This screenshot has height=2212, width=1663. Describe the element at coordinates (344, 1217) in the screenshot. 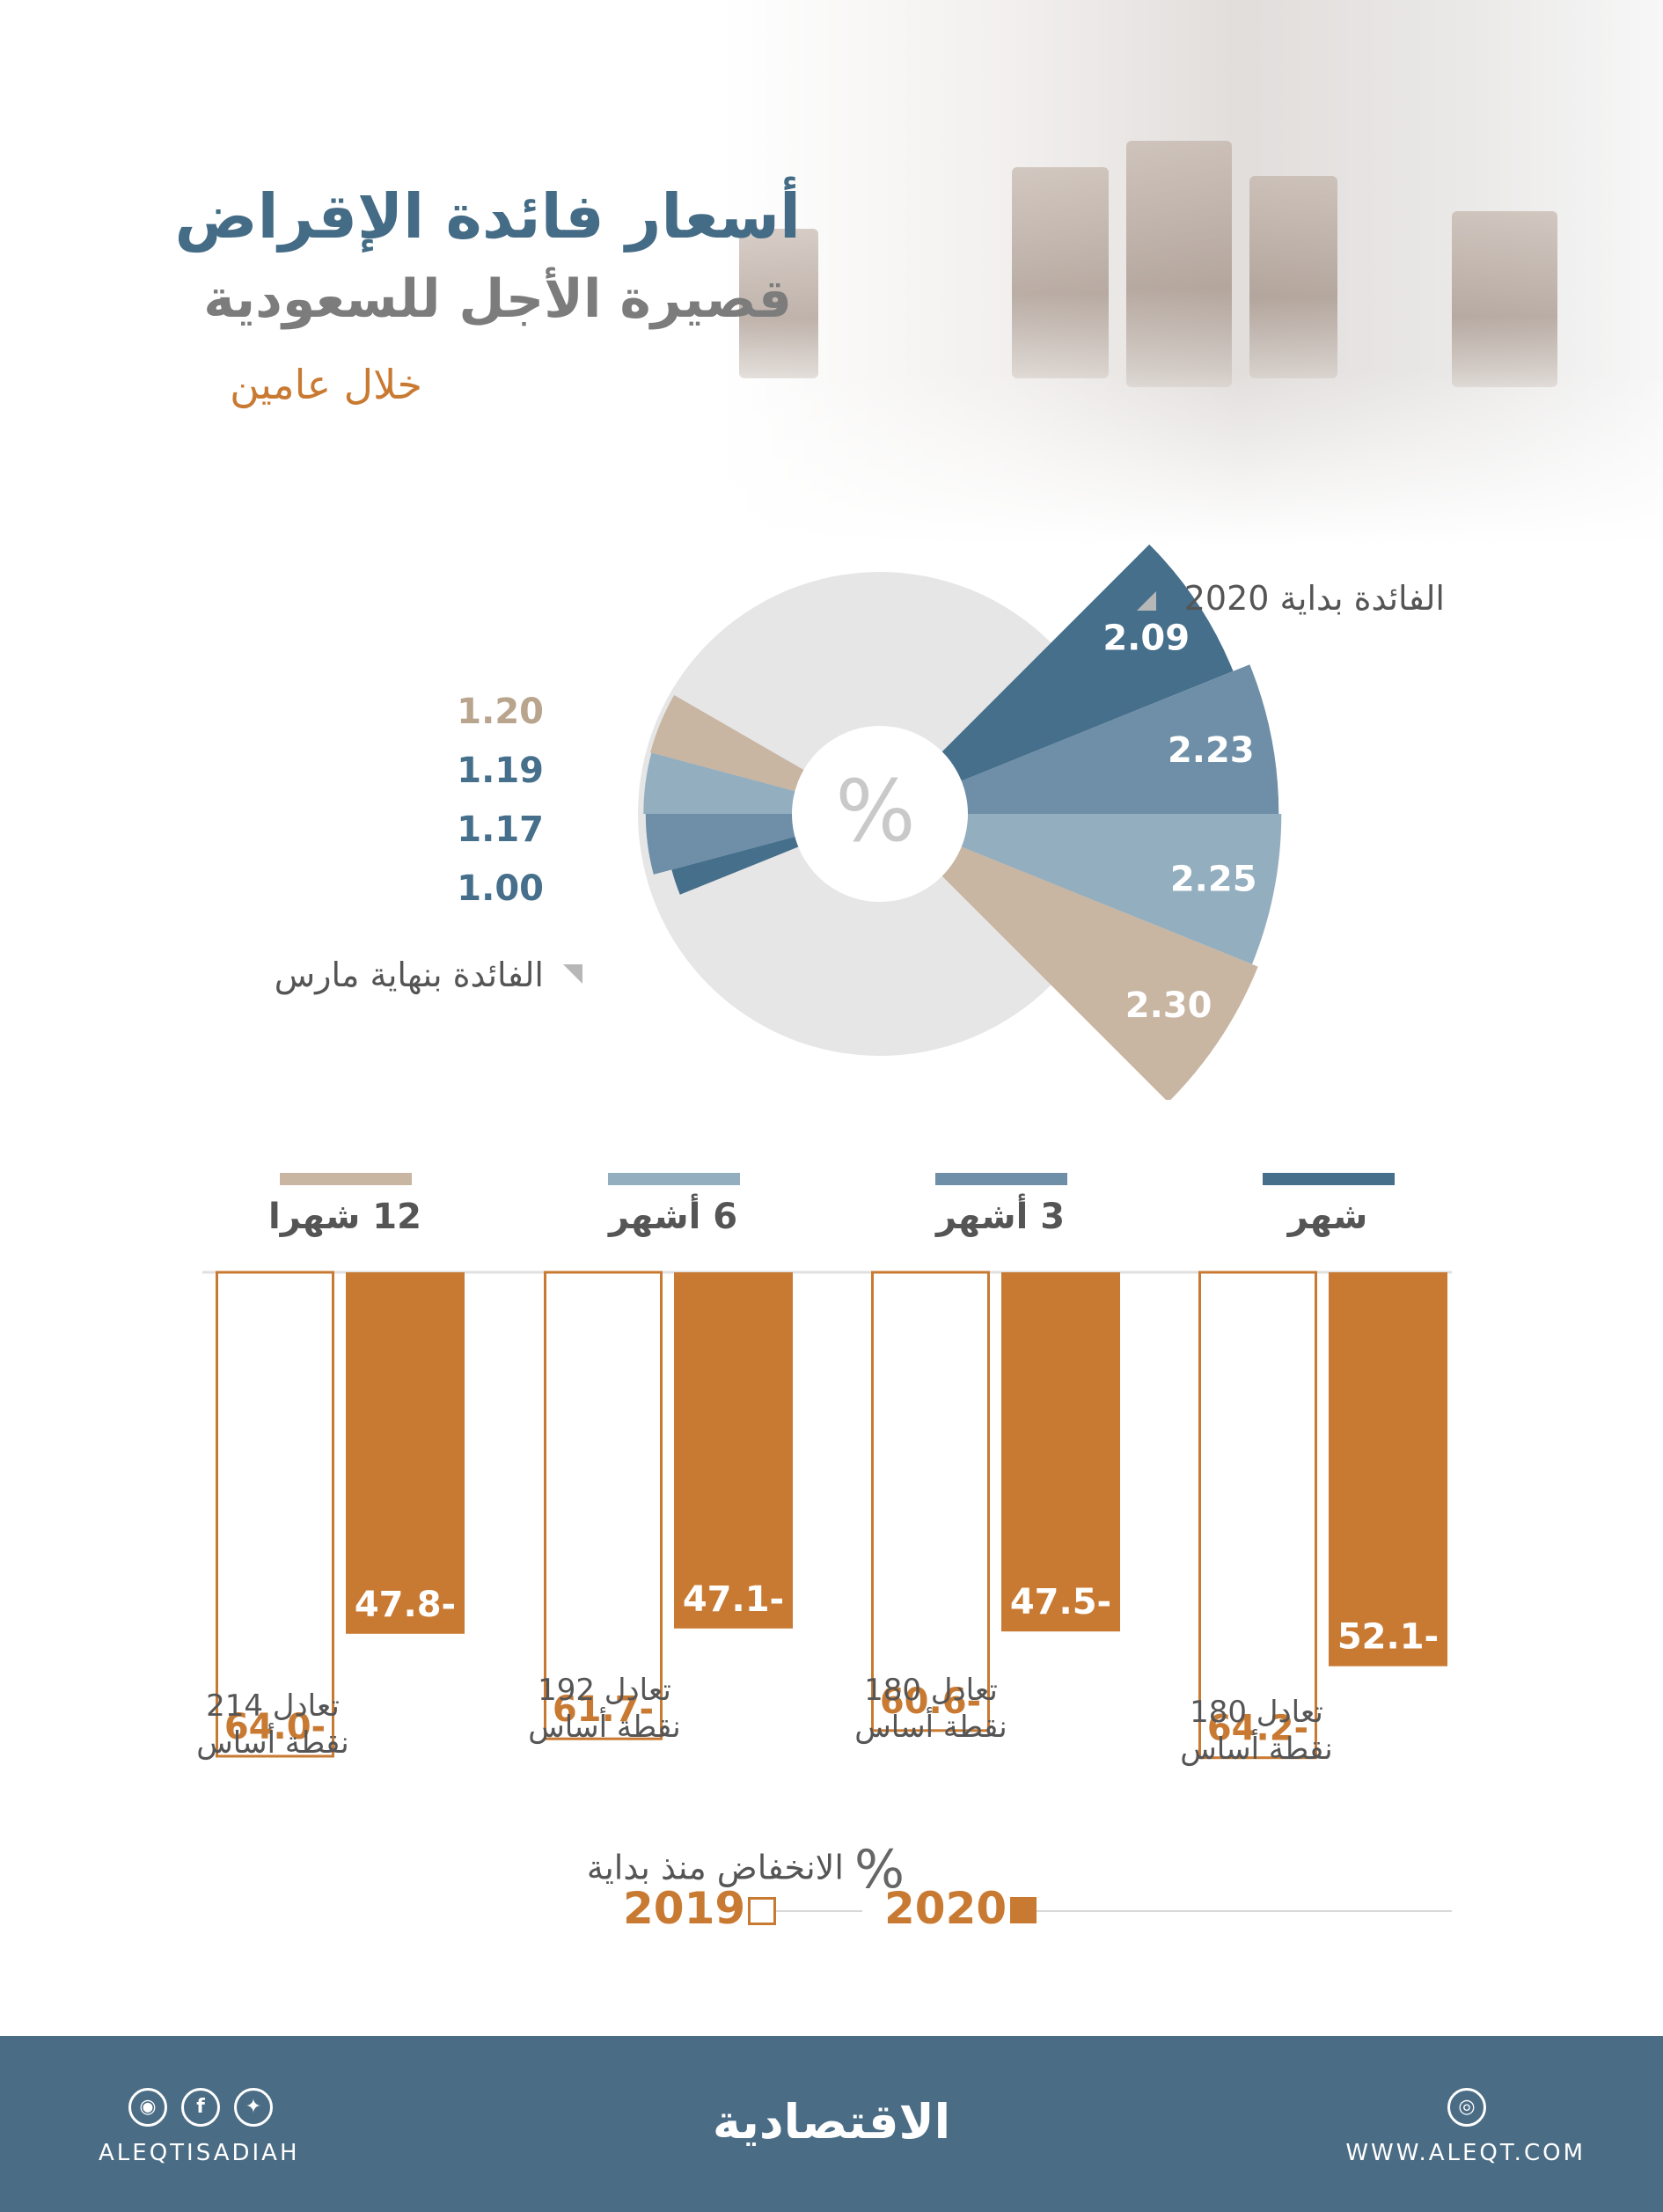

I see `category-label-twelve-months: 12 شهرا` at that location.